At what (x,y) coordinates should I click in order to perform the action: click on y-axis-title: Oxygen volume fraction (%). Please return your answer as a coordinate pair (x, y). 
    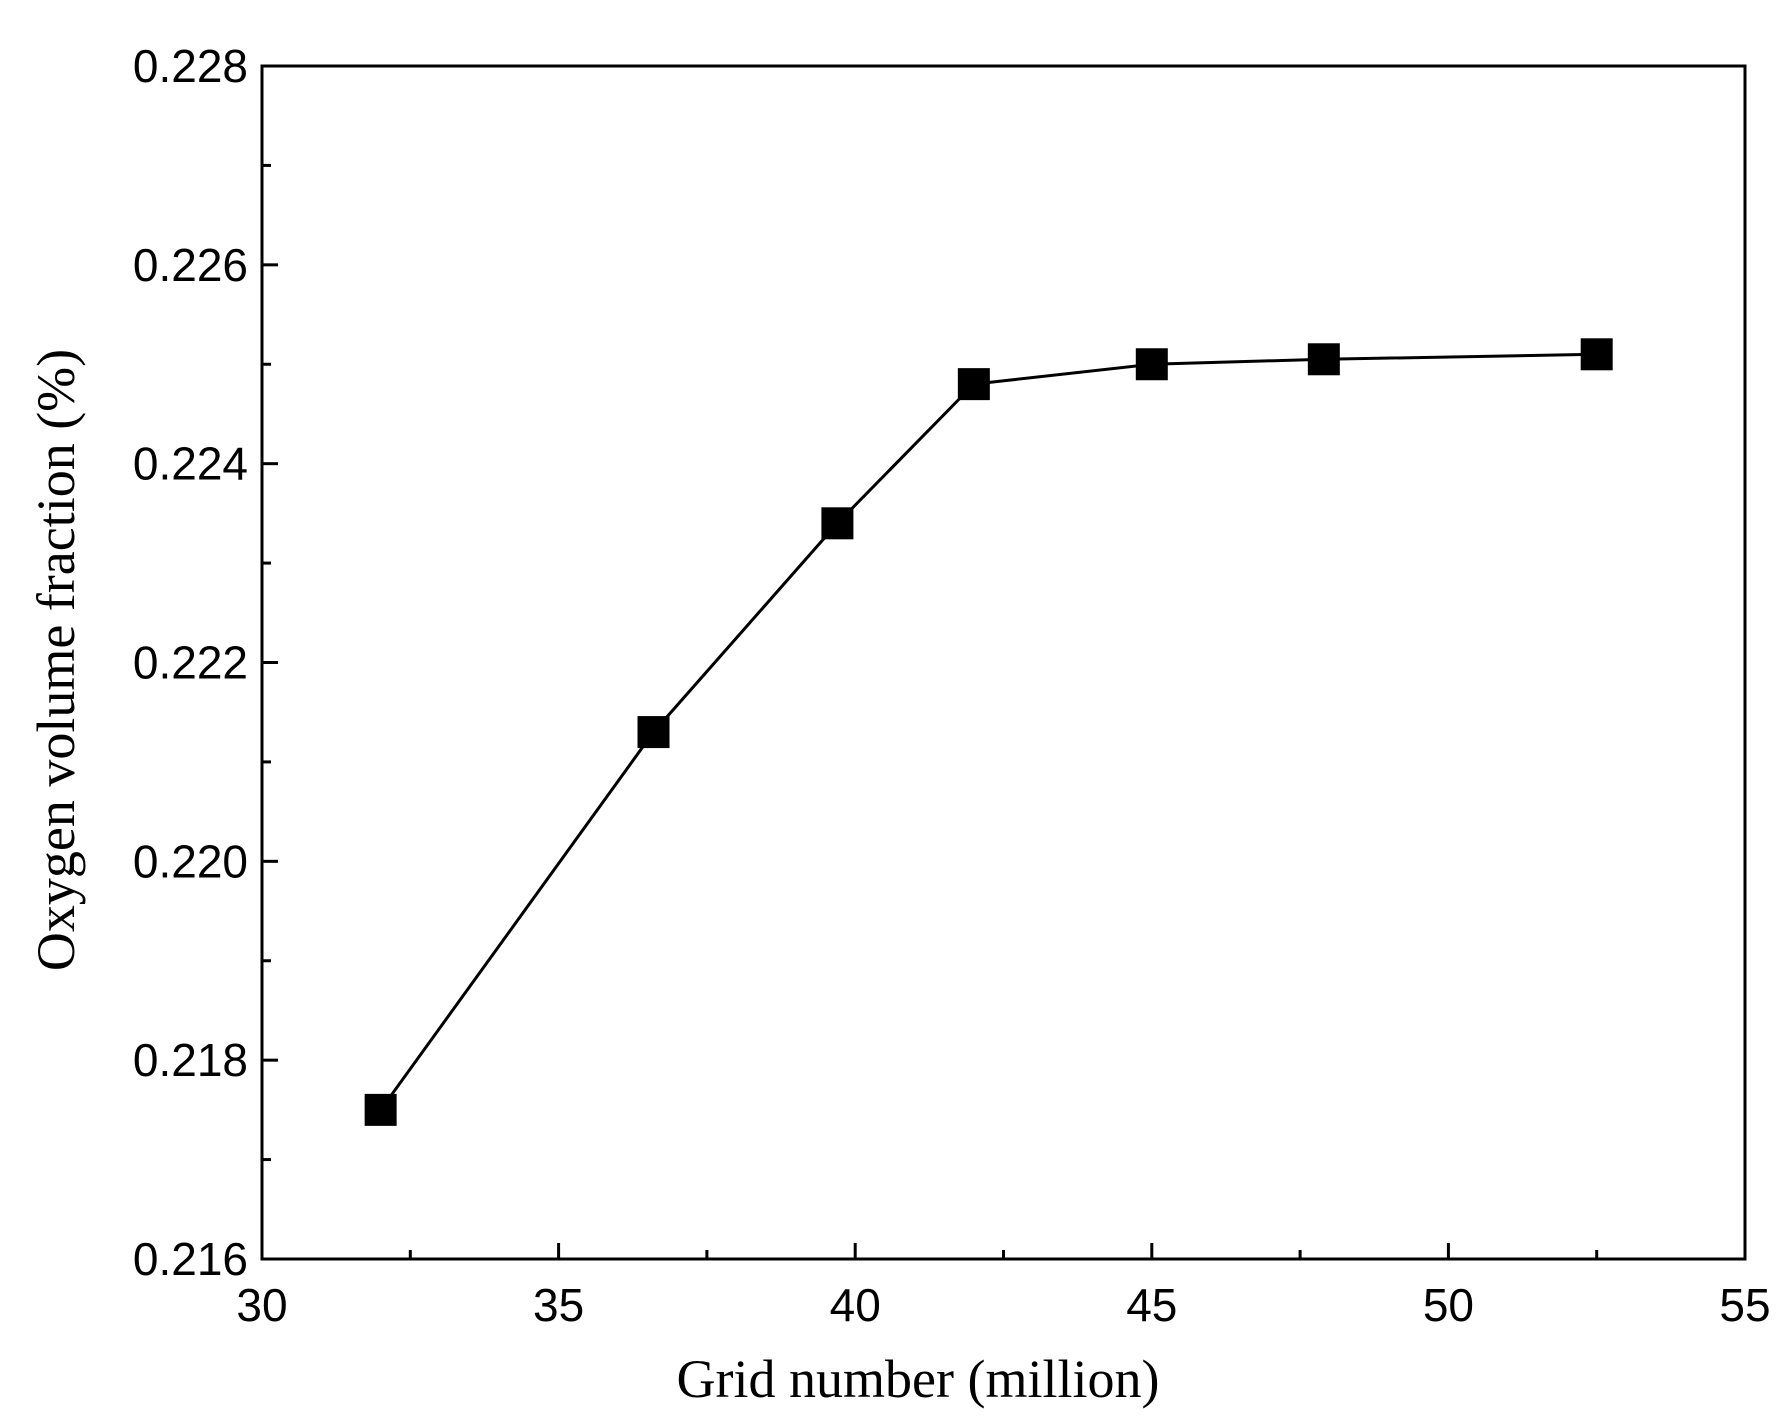
    Looking at the image, I should click on (56, 660).